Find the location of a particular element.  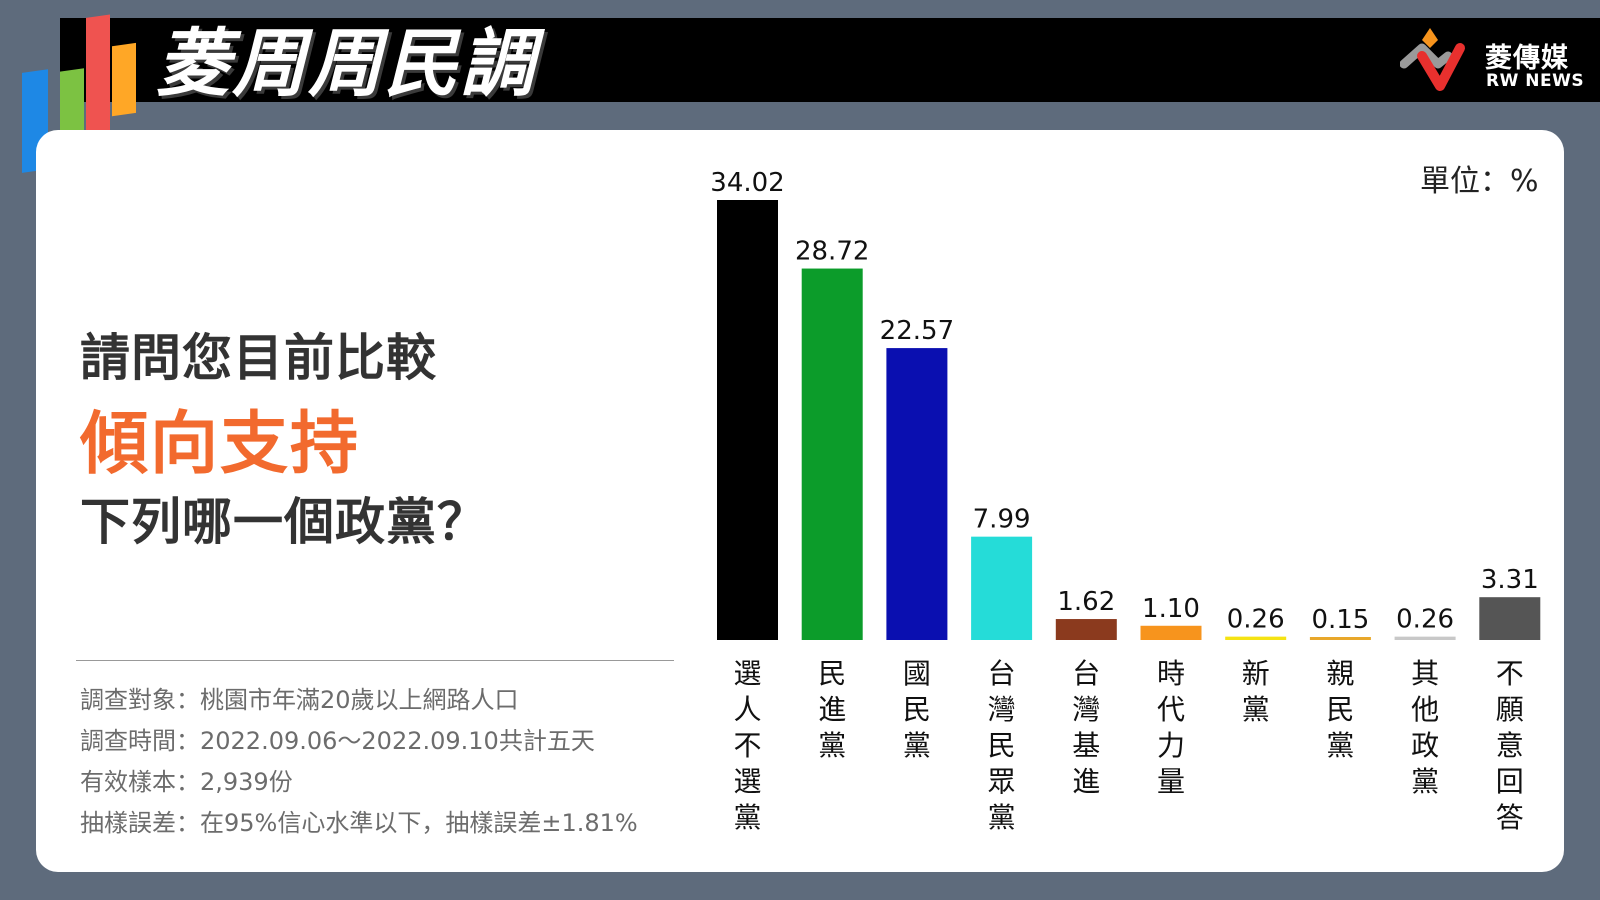

footnote-period: 調查時間：2022.09.06～2022.09.10共計五天 is located at coordinates (337, 741).